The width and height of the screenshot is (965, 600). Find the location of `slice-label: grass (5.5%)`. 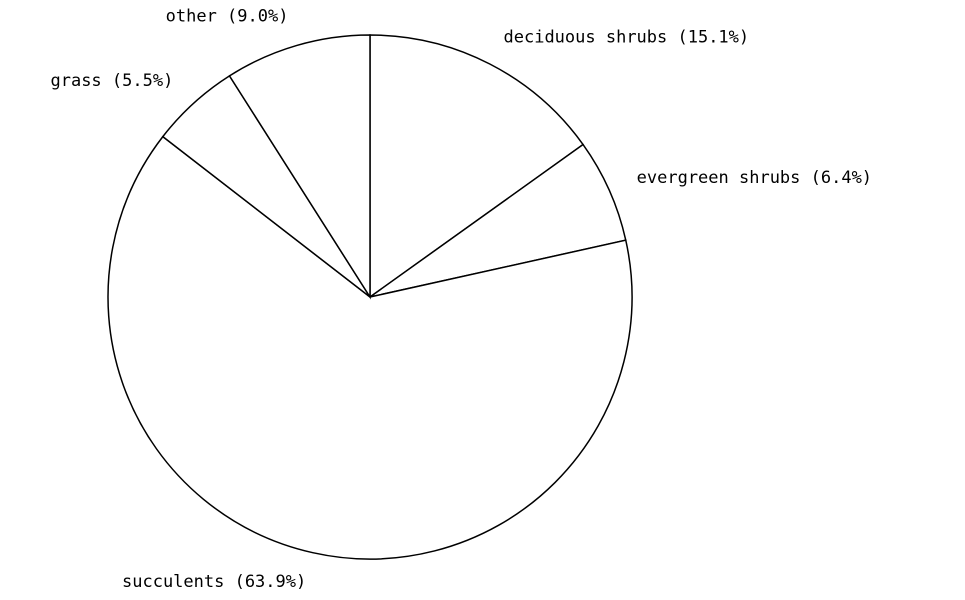

slice-label: grass (5.5%) is located at coordinates (111, 81).